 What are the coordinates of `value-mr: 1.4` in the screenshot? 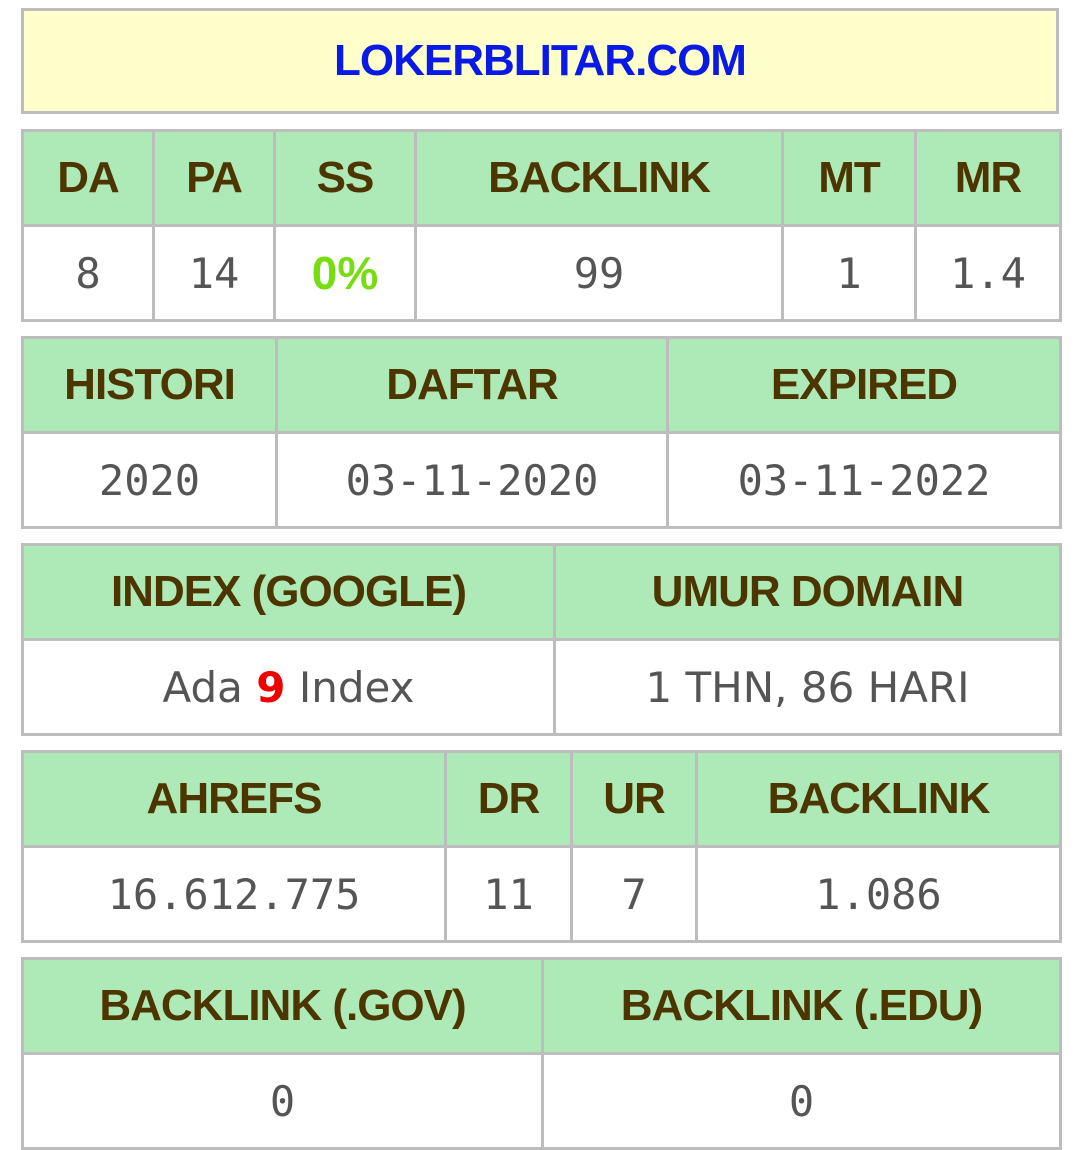 It's located at (988, 273).